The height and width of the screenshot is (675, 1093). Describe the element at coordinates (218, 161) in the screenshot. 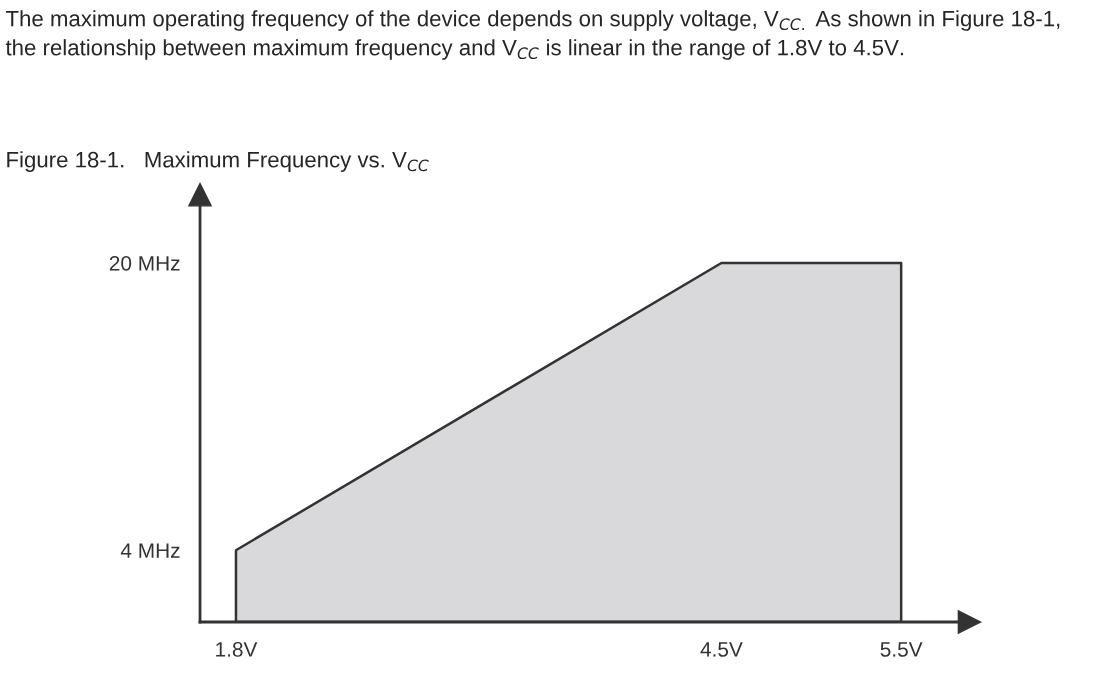

I see `chart-title: Figure 18-1. Maximum Frequency vs. V$_{CC}$` at that location.